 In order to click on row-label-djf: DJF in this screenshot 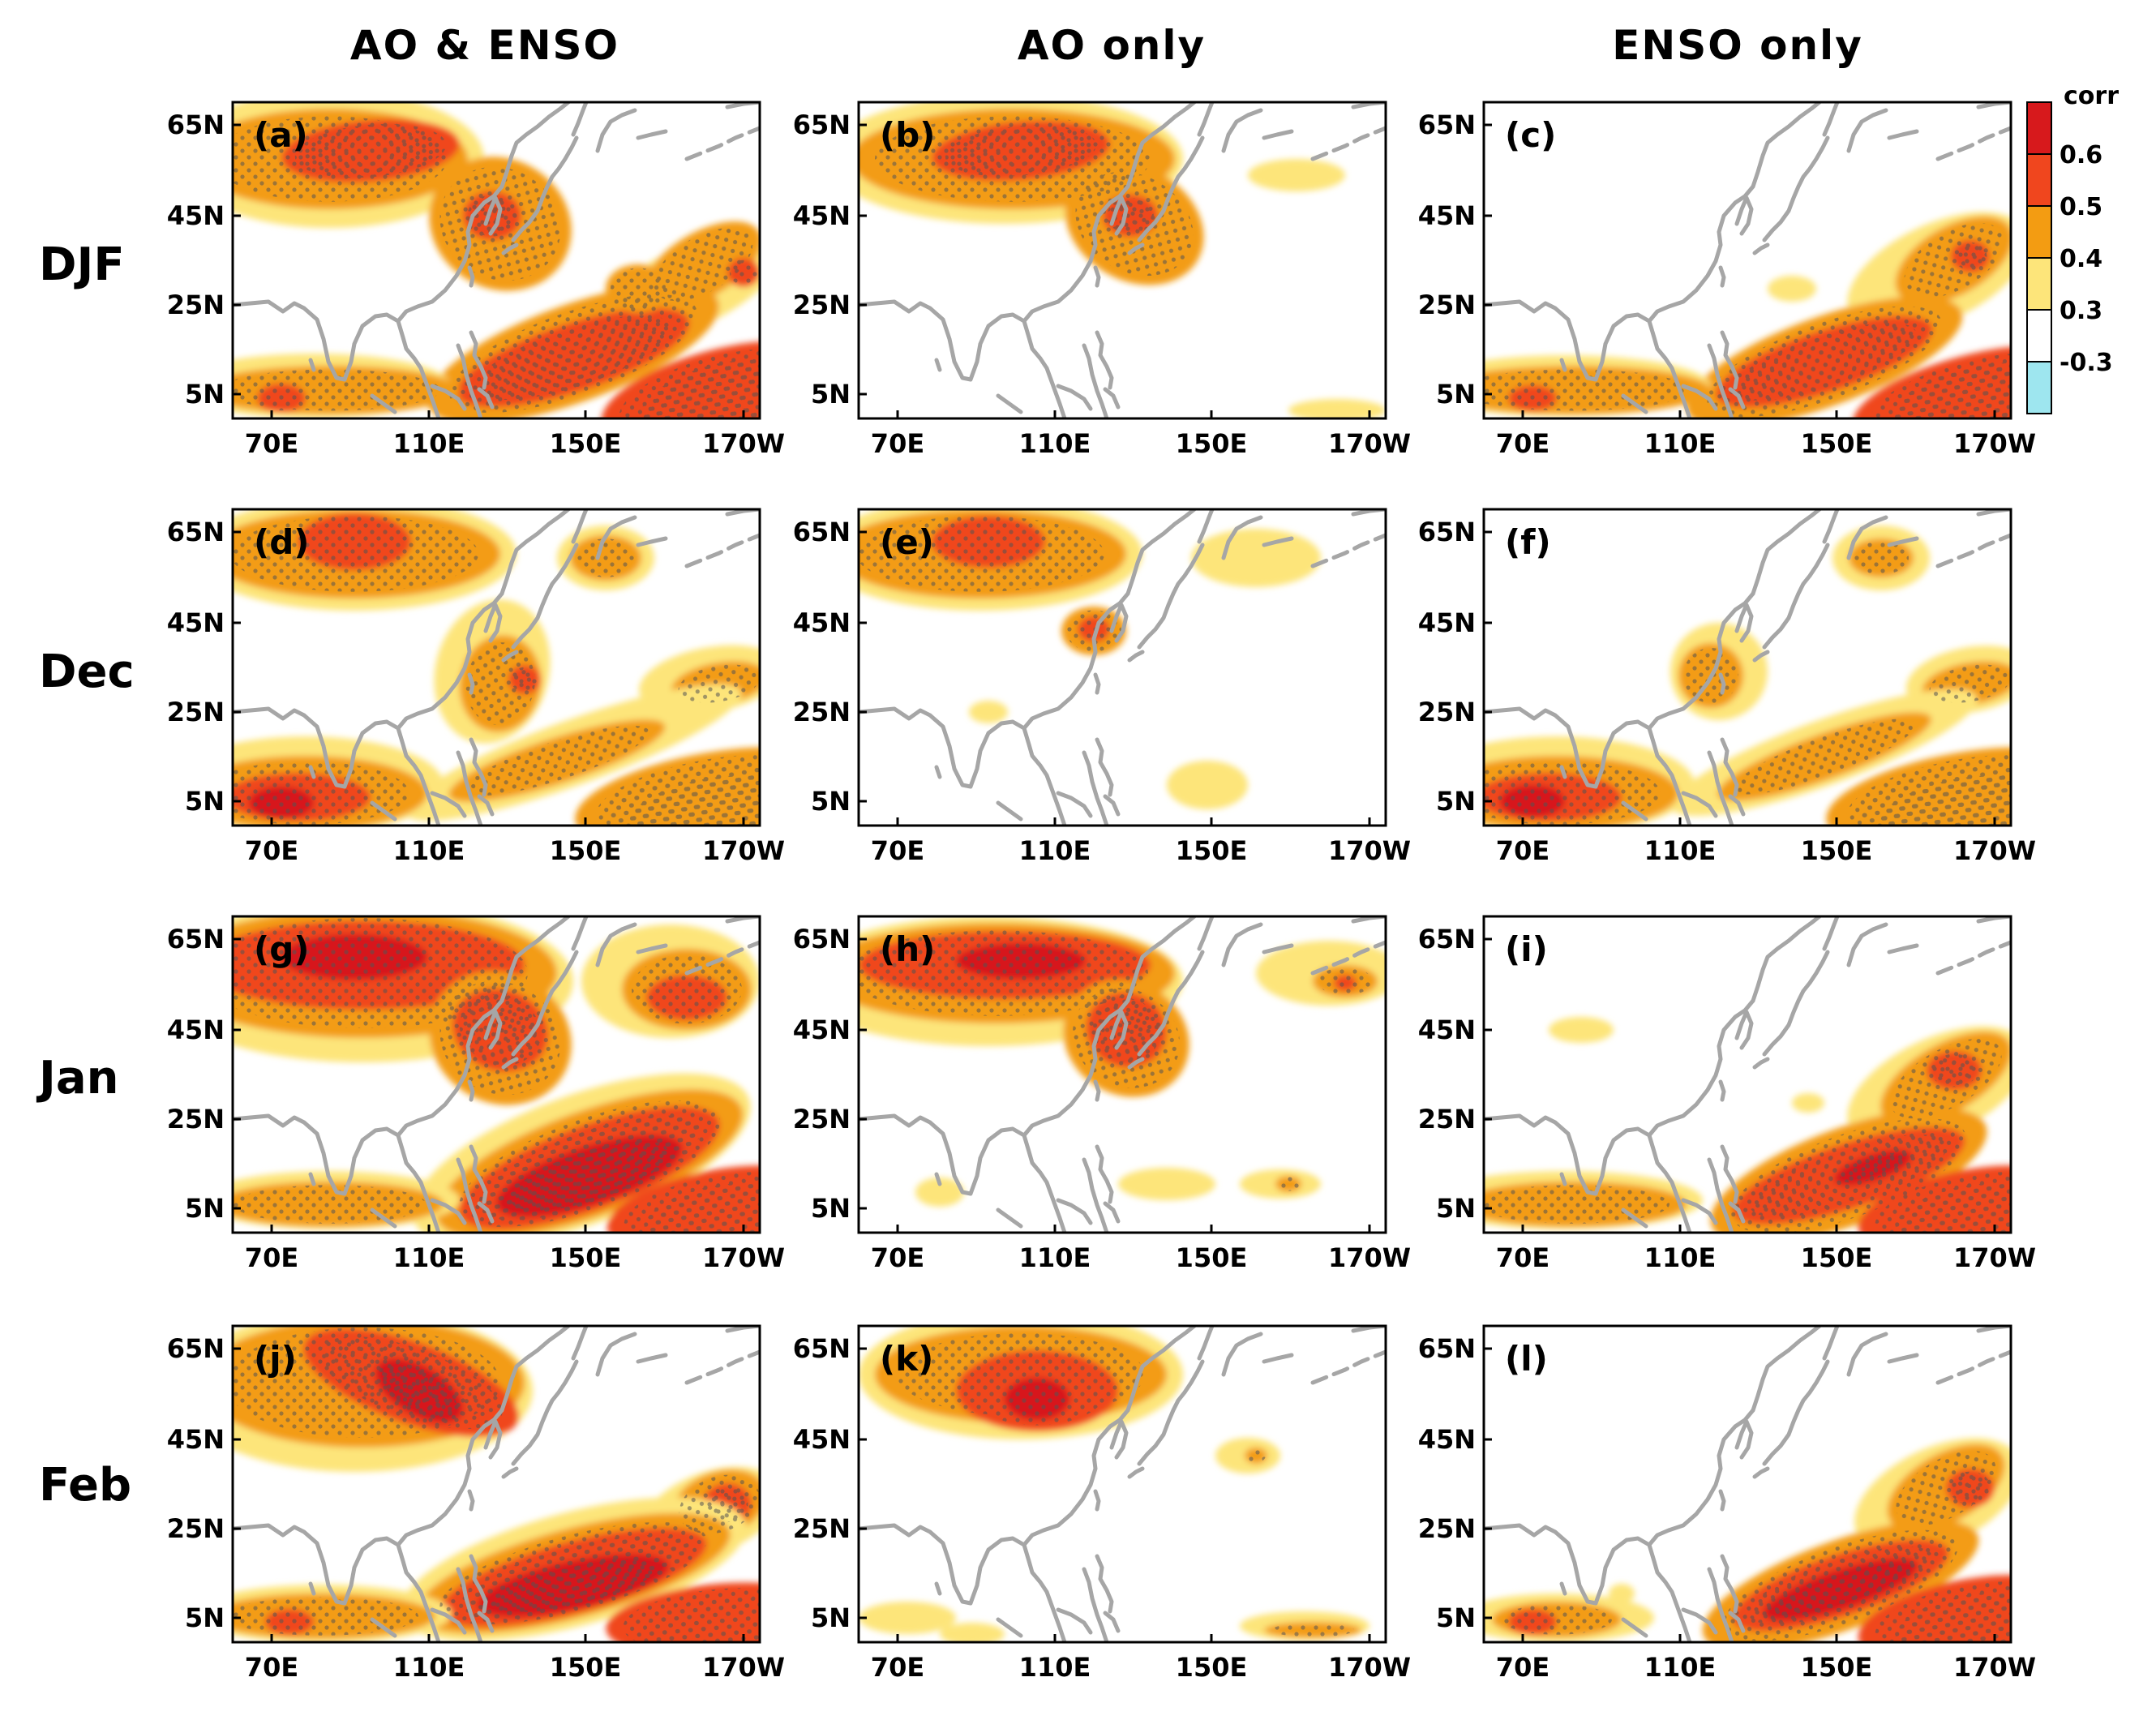, I will do `click(82, 265)`.